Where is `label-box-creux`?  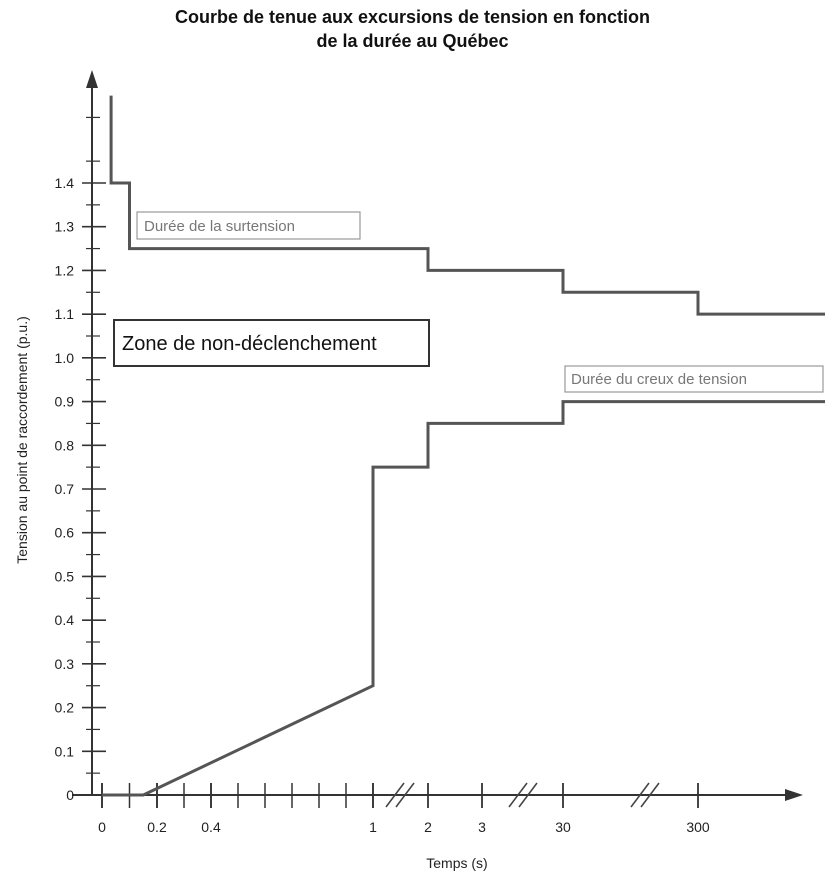
label-box-creux is located at coordinates (694, 379).